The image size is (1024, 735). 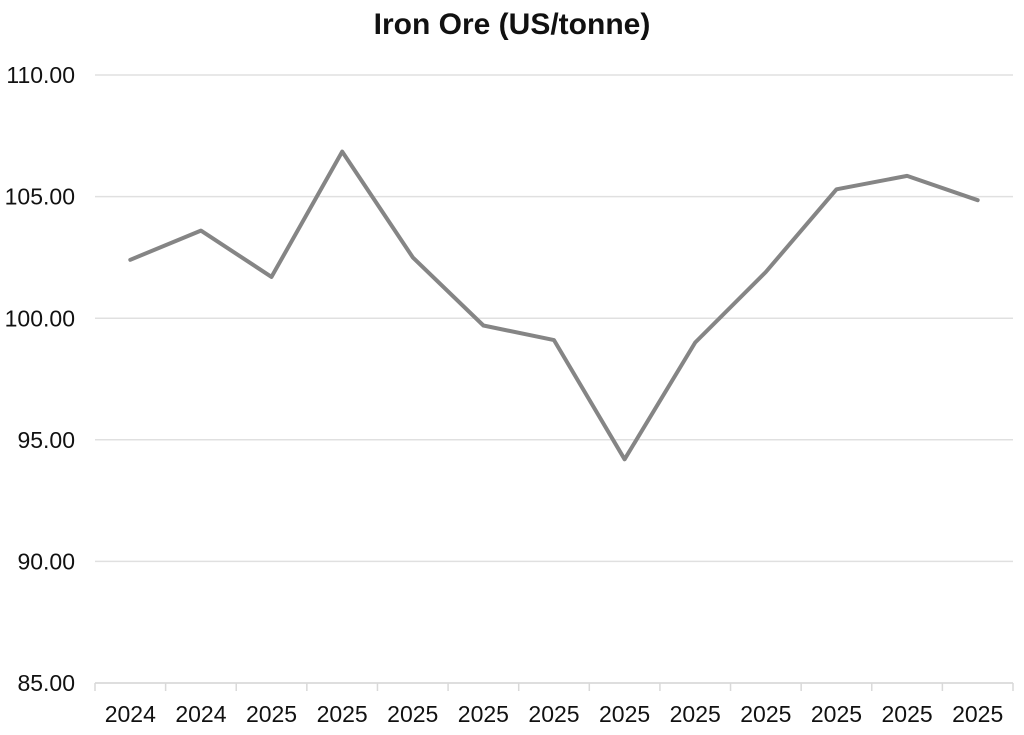 What do you see at coordinates (46, 561) in the screenshot?
I see `y-axis-tick-label: 90.00` at bounding box center [46, 561].